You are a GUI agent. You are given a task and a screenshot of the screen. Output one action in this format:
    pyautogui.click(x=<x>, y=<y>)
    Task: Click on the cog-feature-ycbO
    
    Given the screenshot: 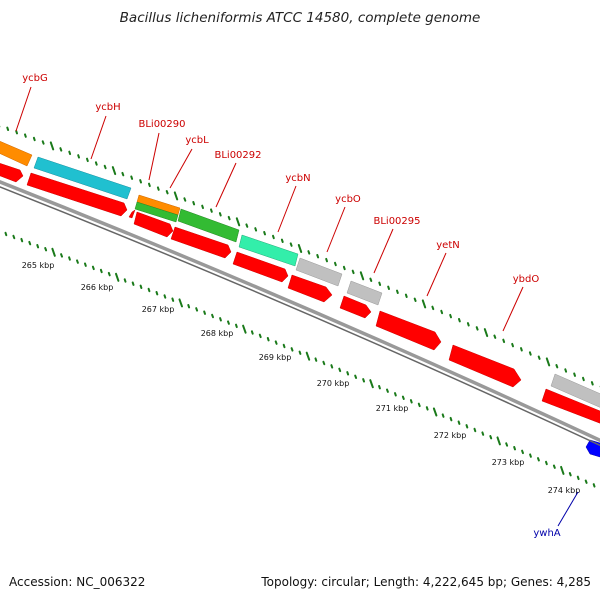 What is the action you would take?
    pyautogui.click(x=319, y=272)
    